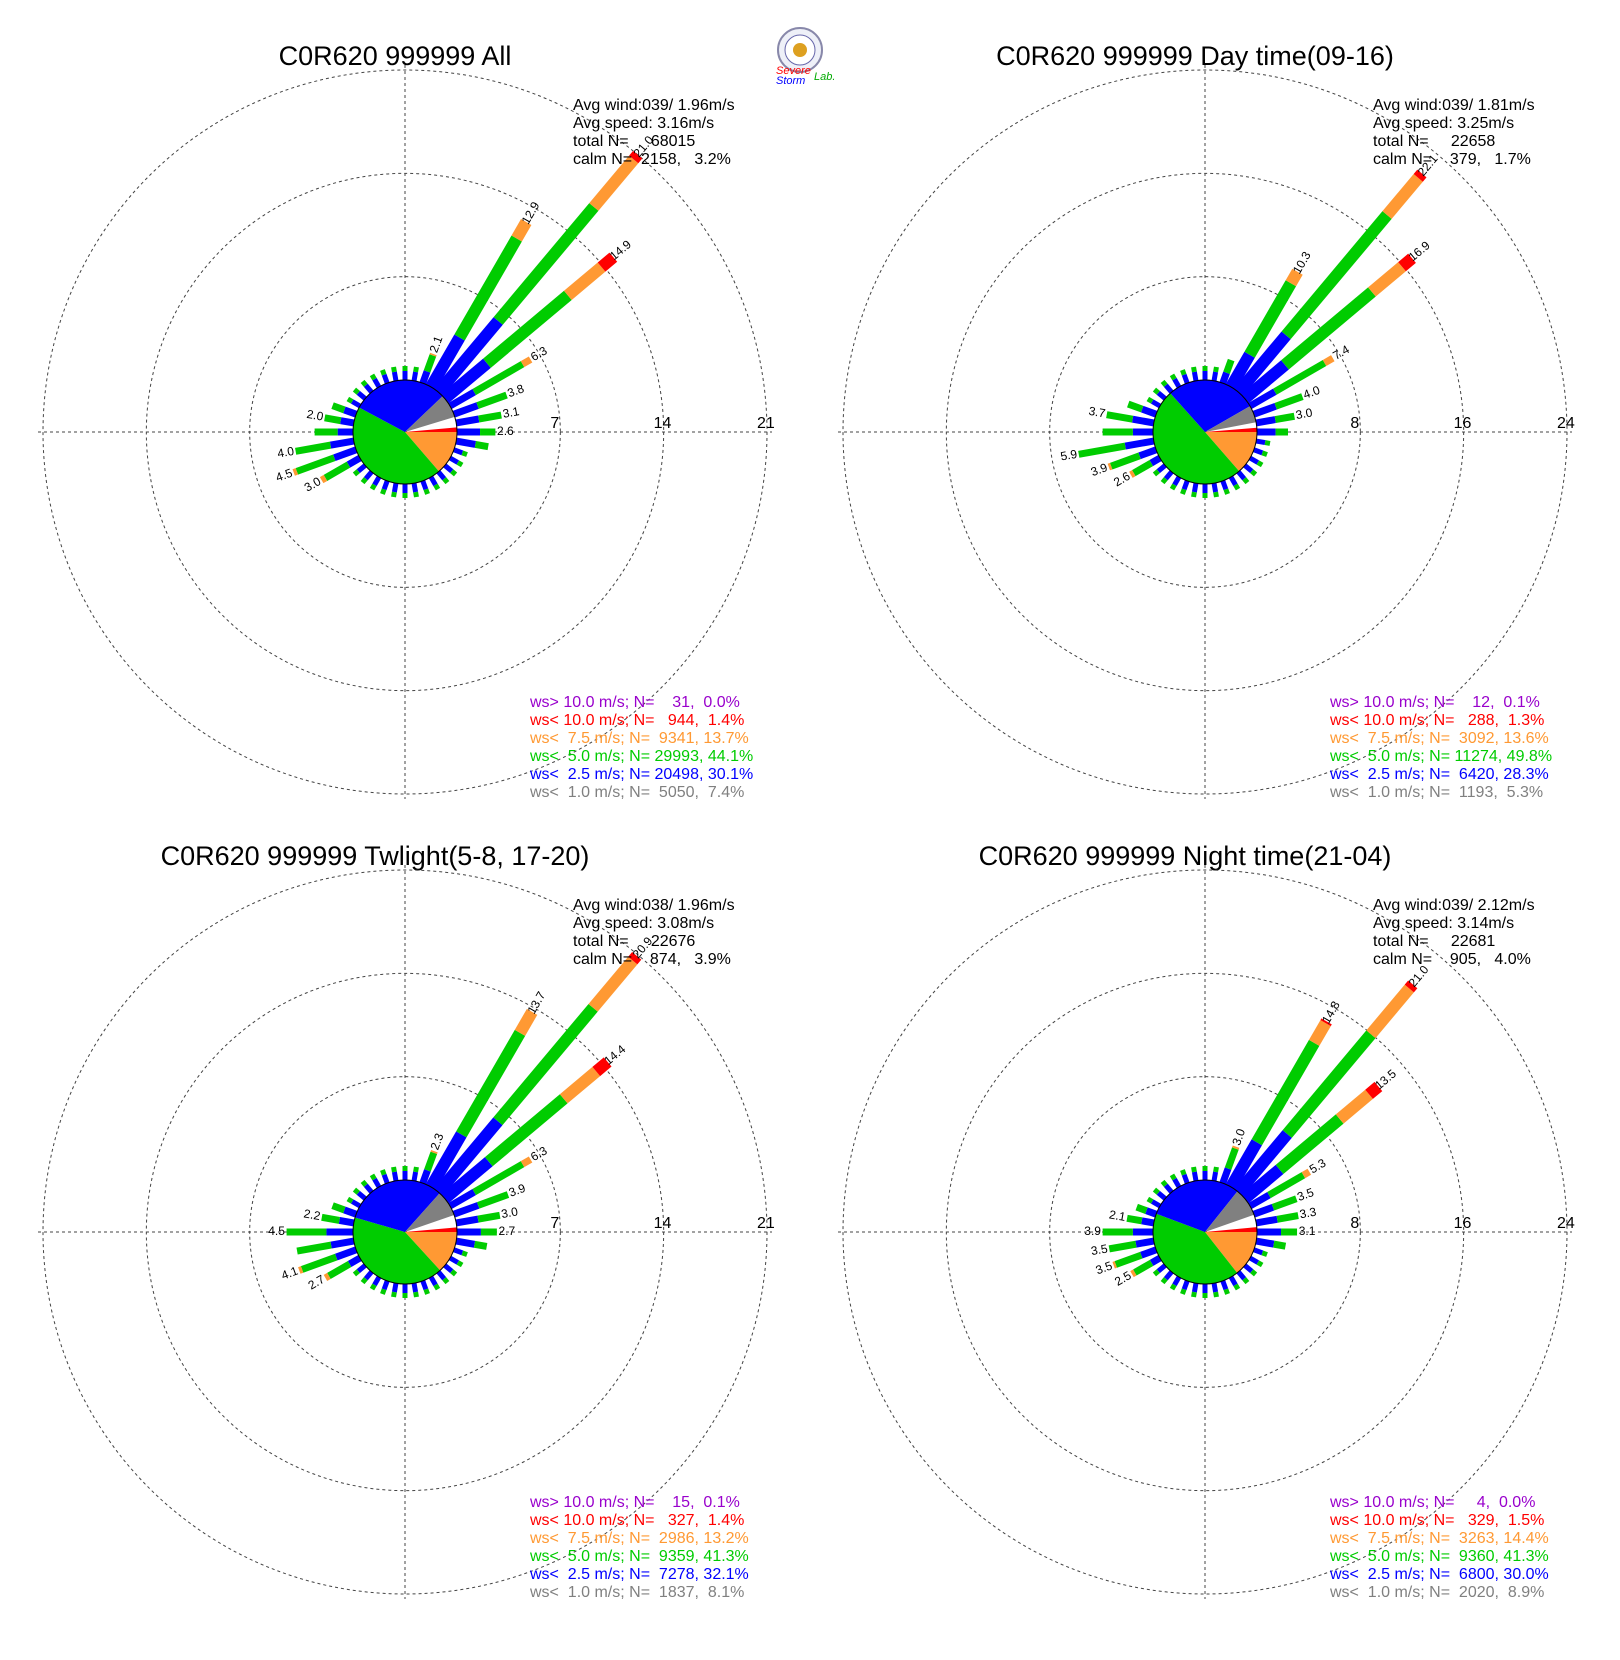  Describe the element at coordinates (511, 412) in the screenshot. I see `petal-value-label: 3.1` at that location.